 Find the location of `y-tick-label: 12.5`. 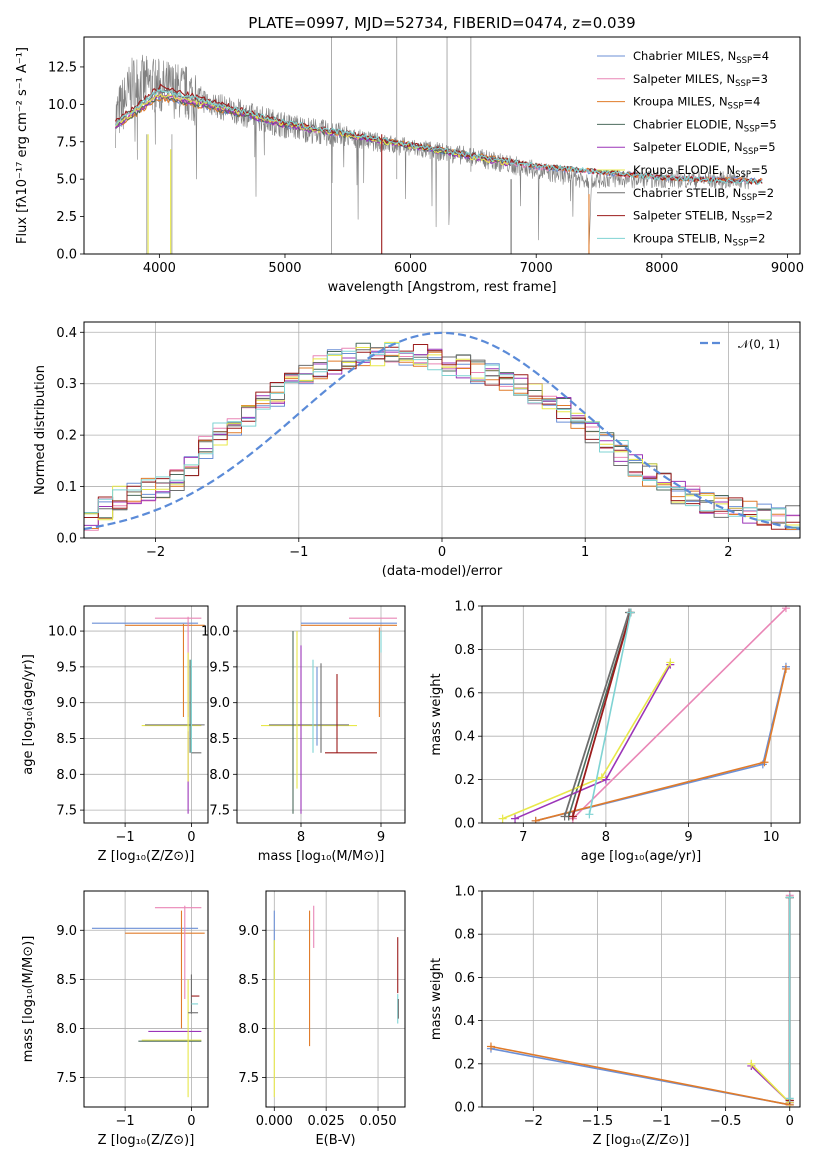

y-tick-label: 12.5 is located at coordinates (62, 67).